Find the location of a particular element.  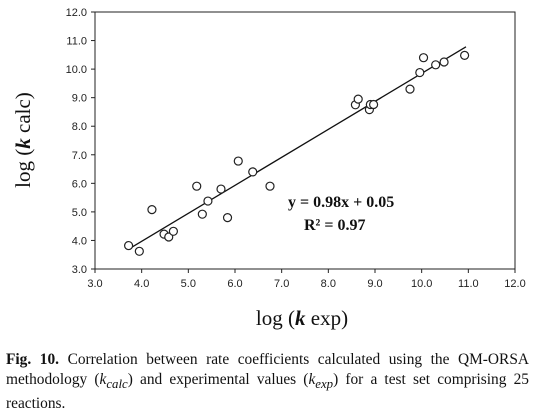

x-tick-label: 9.0 is located at coordinates (374, 284).